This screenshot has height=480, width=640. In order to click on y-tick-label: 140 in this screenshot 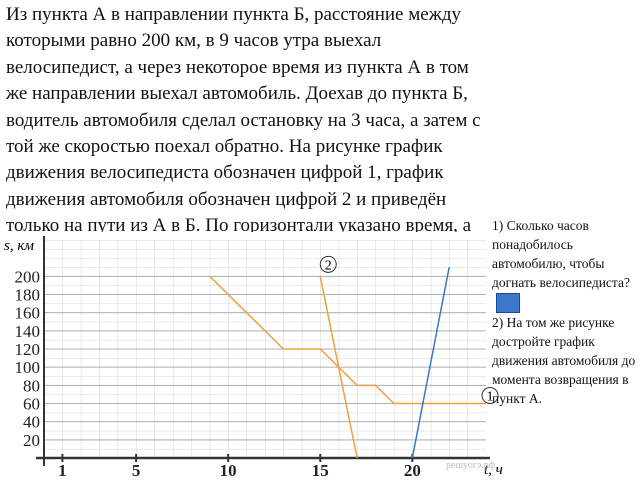, I will do `click(28, 331)`.